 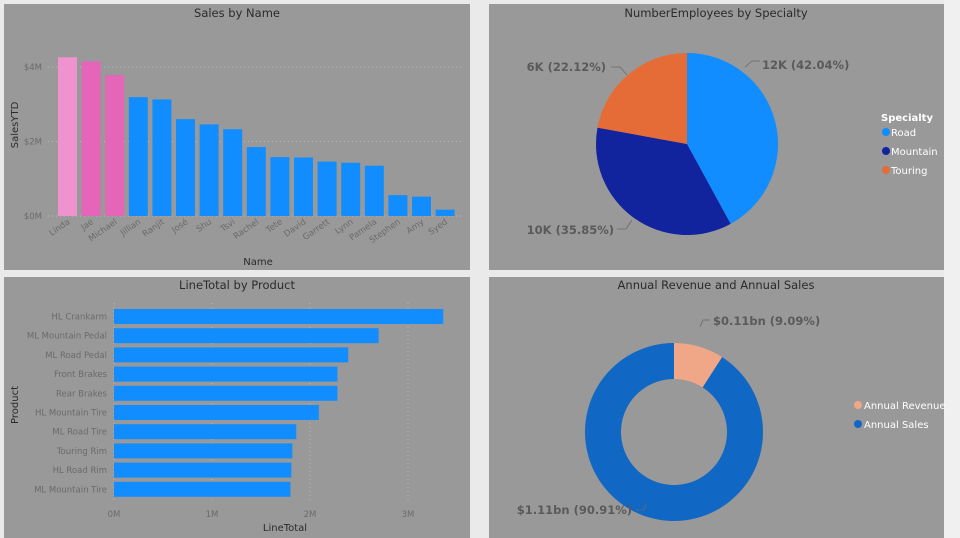 What do you see at coordinates (258, 262) in the screenshot?
I see `x-axis-title: Name` at bounding box center [258, 262].